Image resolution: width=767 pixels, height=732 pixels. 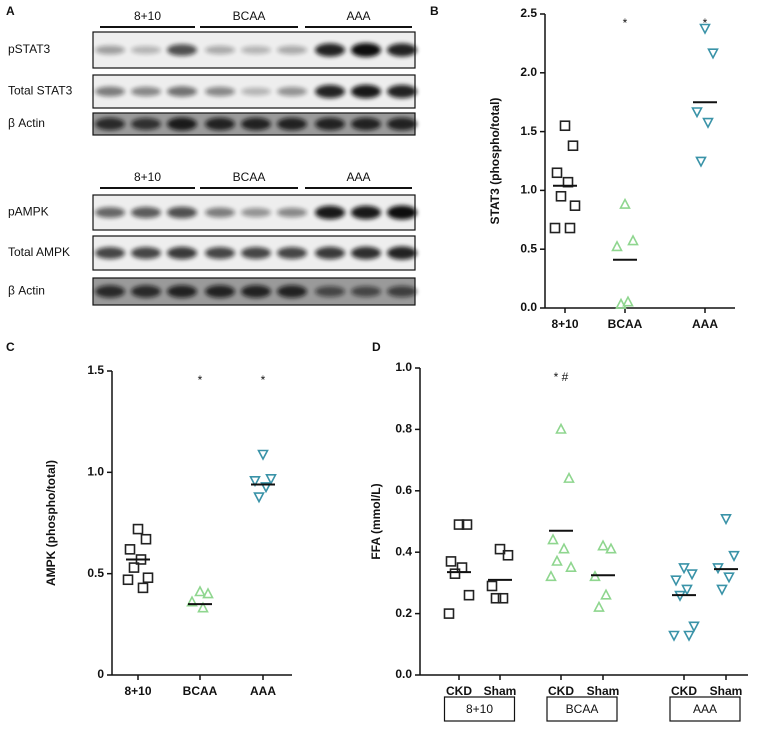 I want to click on y-tick-label: 2.0, so click(x=528, y=72).